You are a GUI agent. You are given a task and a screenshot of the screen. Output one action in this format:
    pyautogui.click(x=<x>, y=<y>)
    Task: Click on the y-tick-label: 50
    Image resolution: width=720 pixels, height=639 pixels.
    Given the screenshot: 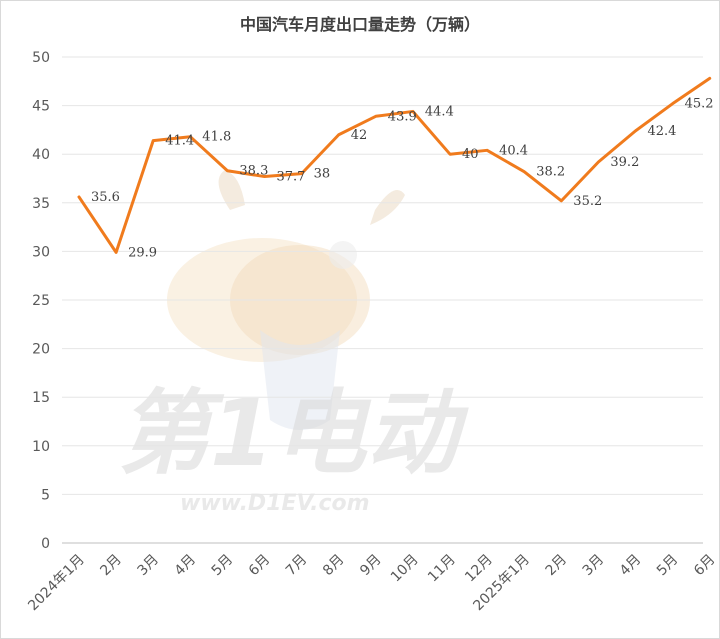 What is the action you would take?
    pyautogui.click(x=41, y=58)
    